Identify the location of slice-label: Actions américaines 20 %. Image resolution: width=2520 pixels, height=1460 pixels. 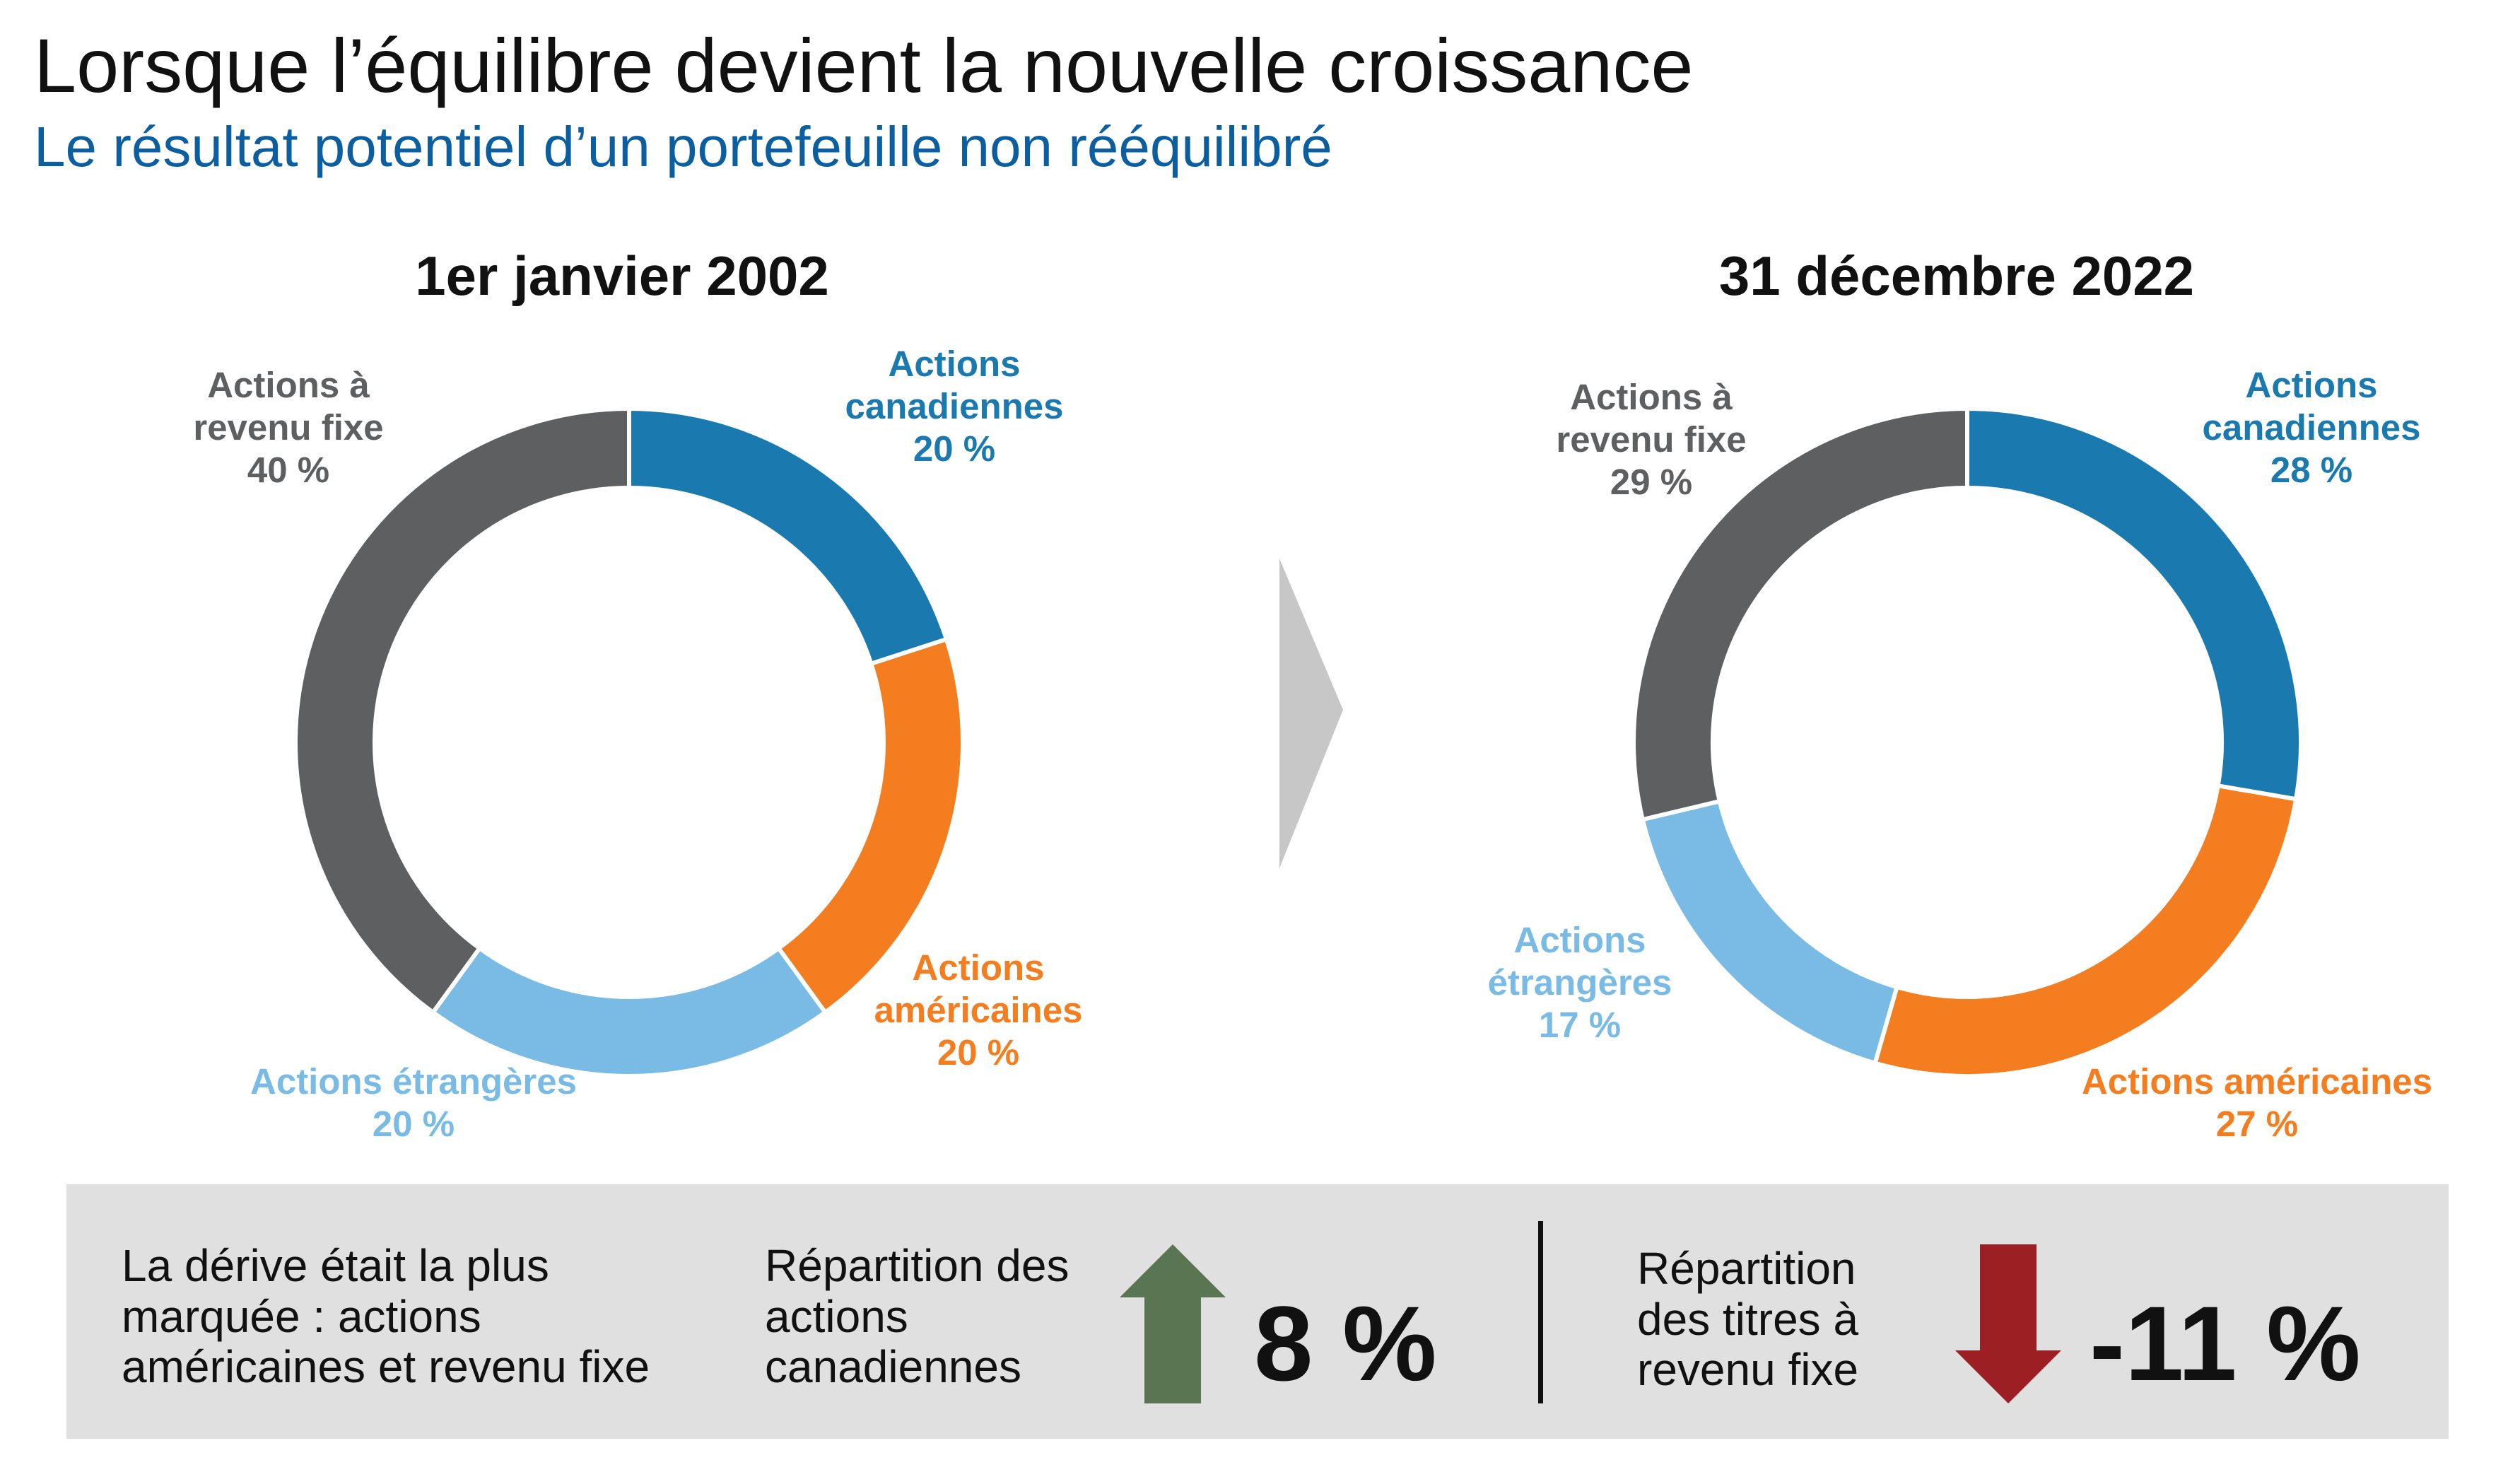
(978, 1010).